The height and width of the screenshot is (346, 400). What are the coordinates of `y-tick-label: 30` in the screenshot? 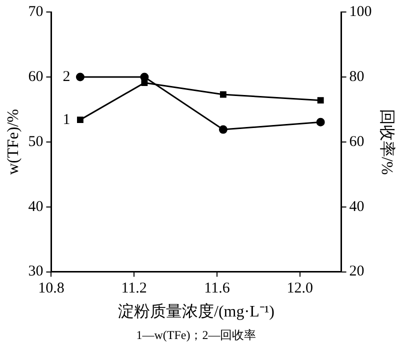 It's located at (36, 272).